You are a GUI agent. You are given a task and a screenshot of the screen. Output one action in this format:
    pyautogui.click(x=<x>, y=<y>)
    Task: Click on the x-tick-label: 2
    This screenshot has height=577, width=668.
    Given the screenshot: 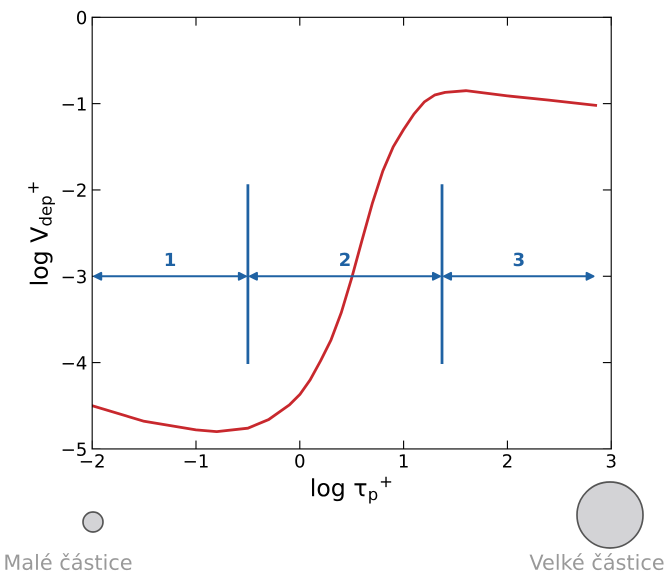 What is the action you would take?
    pyautogui.click(x=507, y=461)
    